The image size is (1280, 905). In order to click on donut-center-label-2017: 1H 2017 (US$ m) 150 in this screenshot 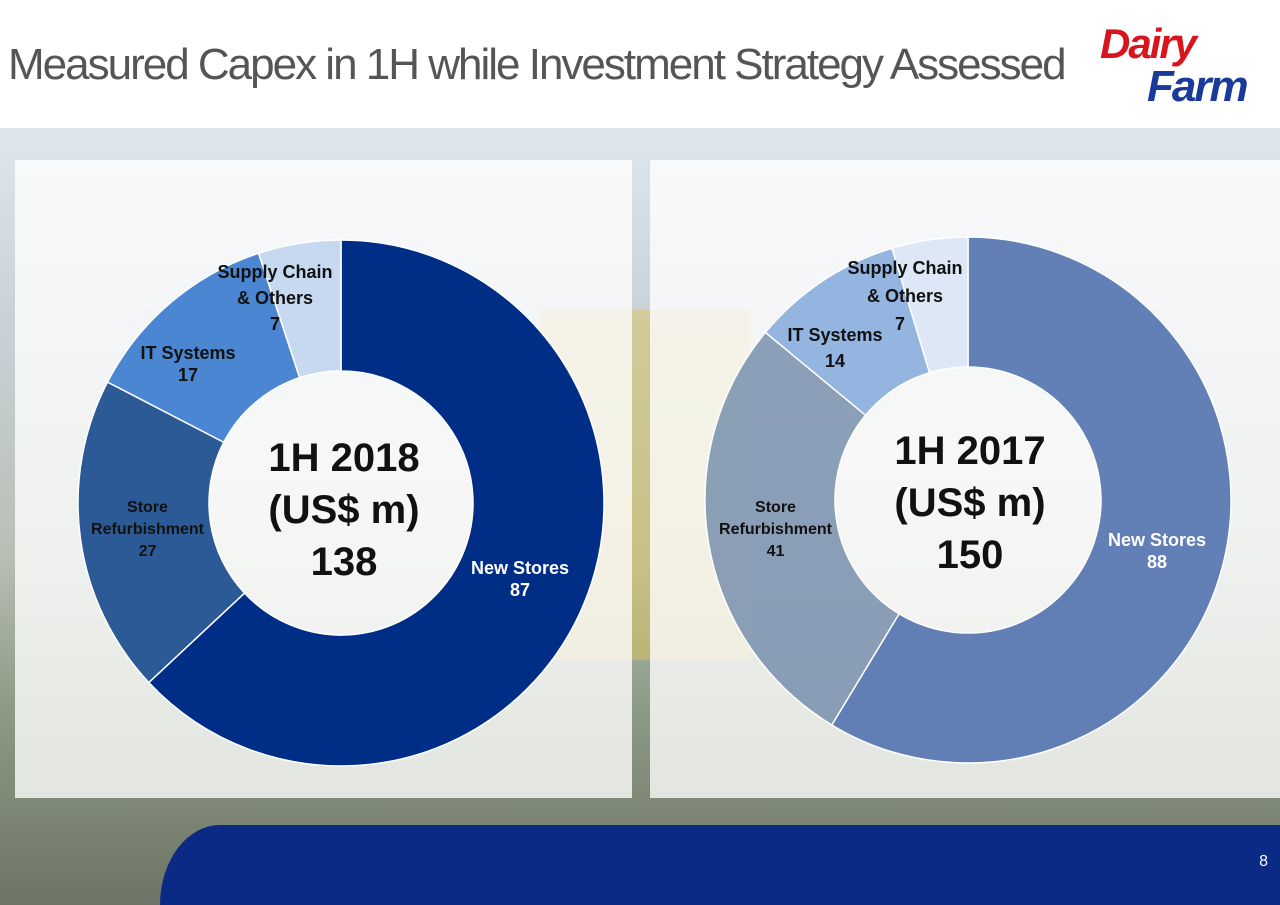, I will do `click(970, 503)`.